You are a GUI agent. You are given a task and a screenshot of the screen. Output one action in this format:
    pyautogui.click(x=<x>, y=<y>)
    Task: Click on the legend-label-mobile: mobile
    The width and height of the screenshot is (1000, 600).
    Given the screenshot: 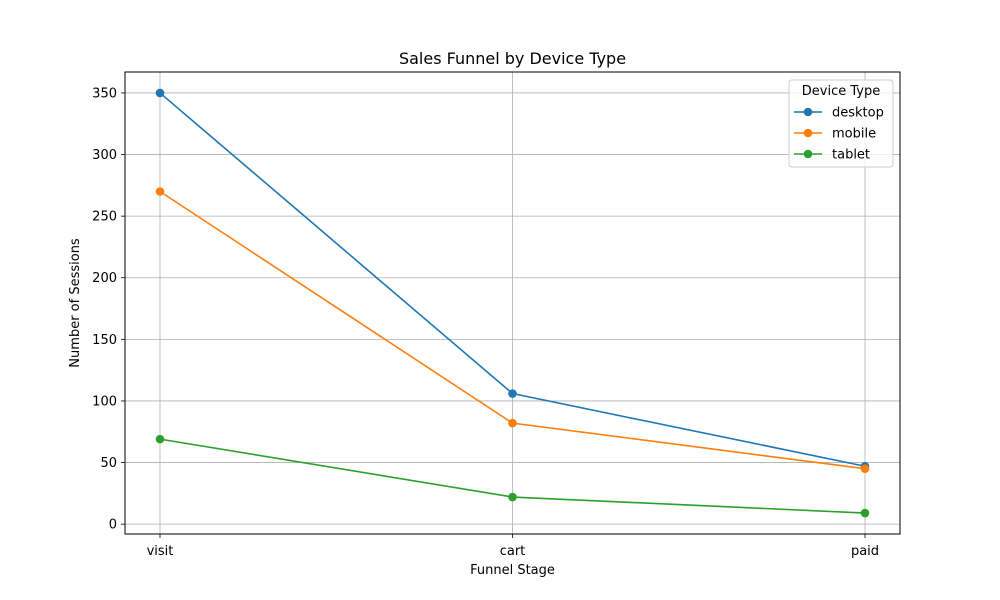 What is the action you would take?
    pyautogui.click(x=854, y=134)
    